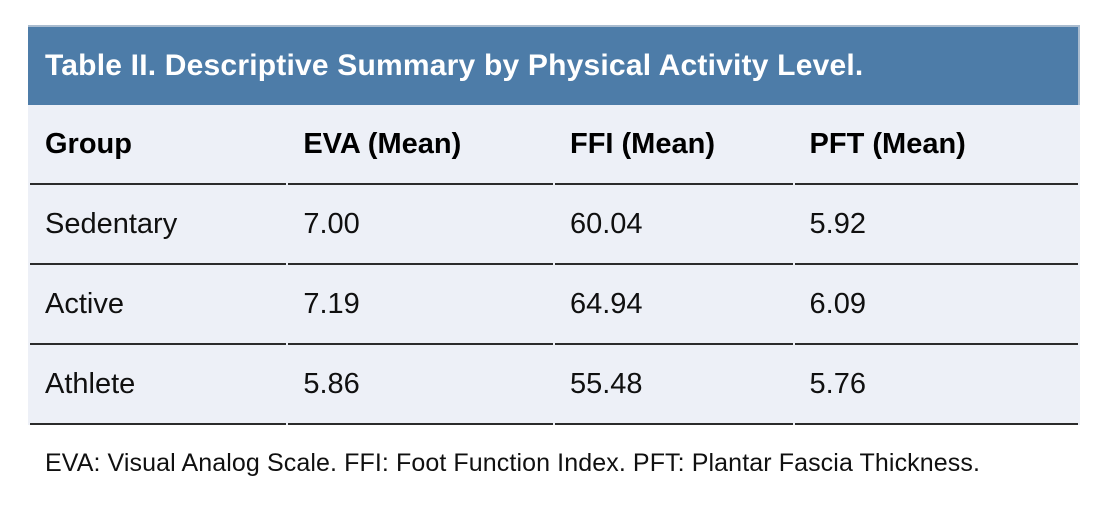 Image resolution: width=1114 pixels, height=511 pixels. What do you see at coordinates (936, 305) in the screenshot?
I see `cell-pft-mean: 6.09` at bounding box center [936, 305].